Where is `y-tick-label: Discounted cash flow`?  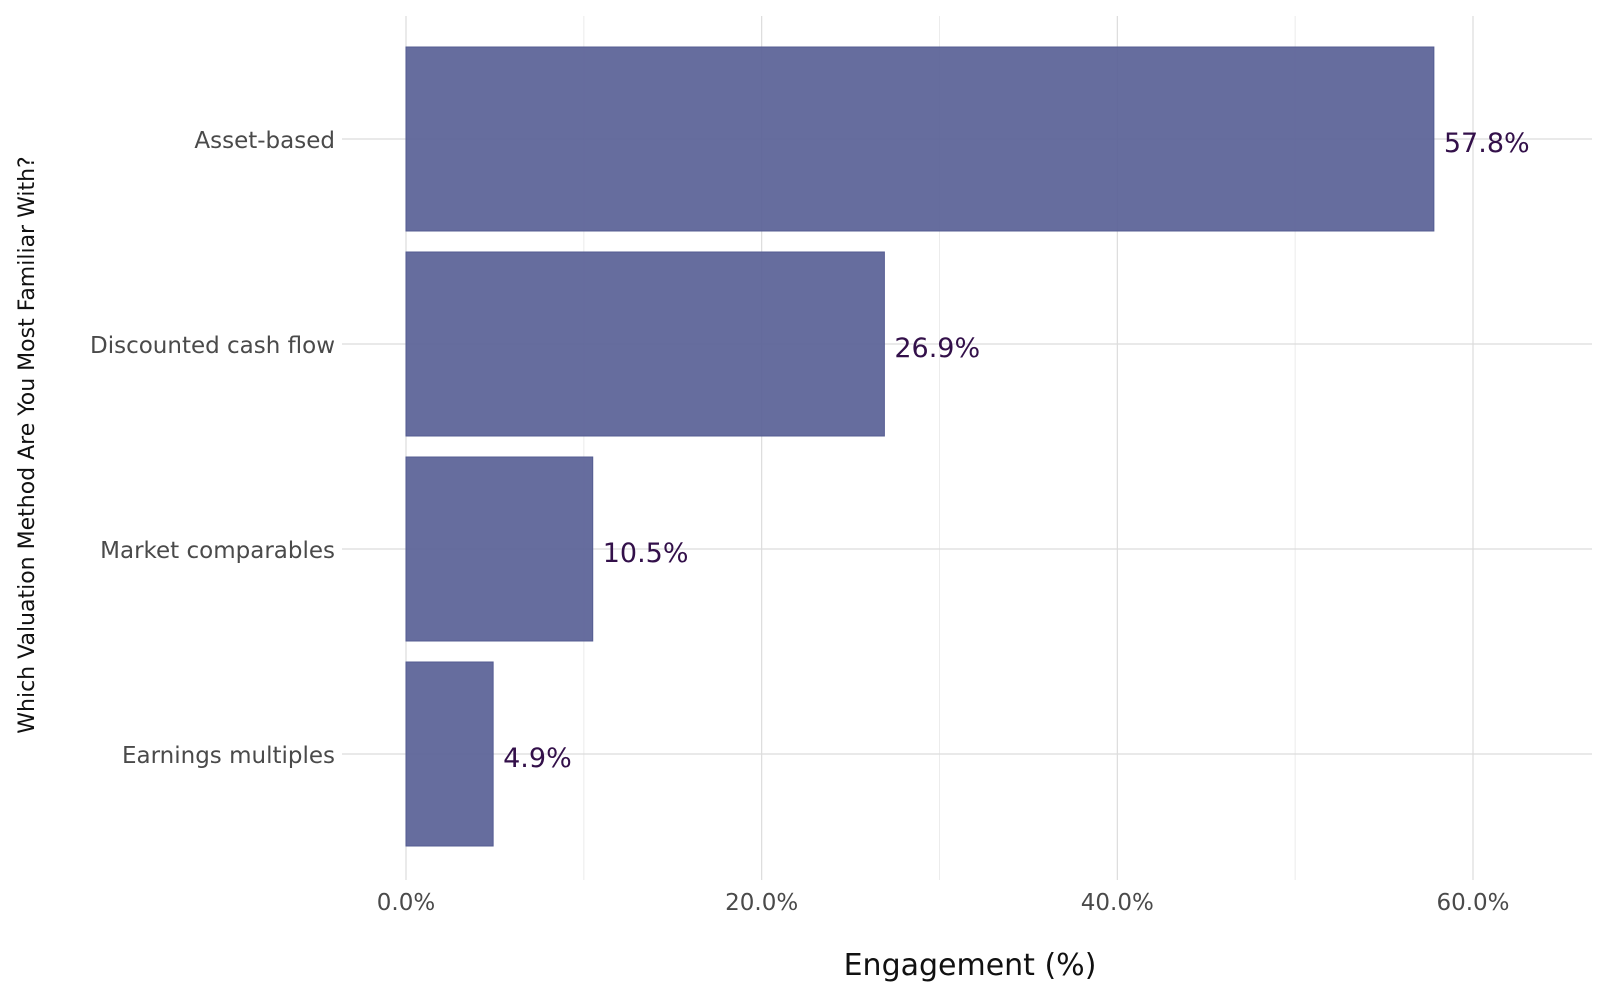 y-tick-label: Discounted cash flow is located at coordinates (212, 346).